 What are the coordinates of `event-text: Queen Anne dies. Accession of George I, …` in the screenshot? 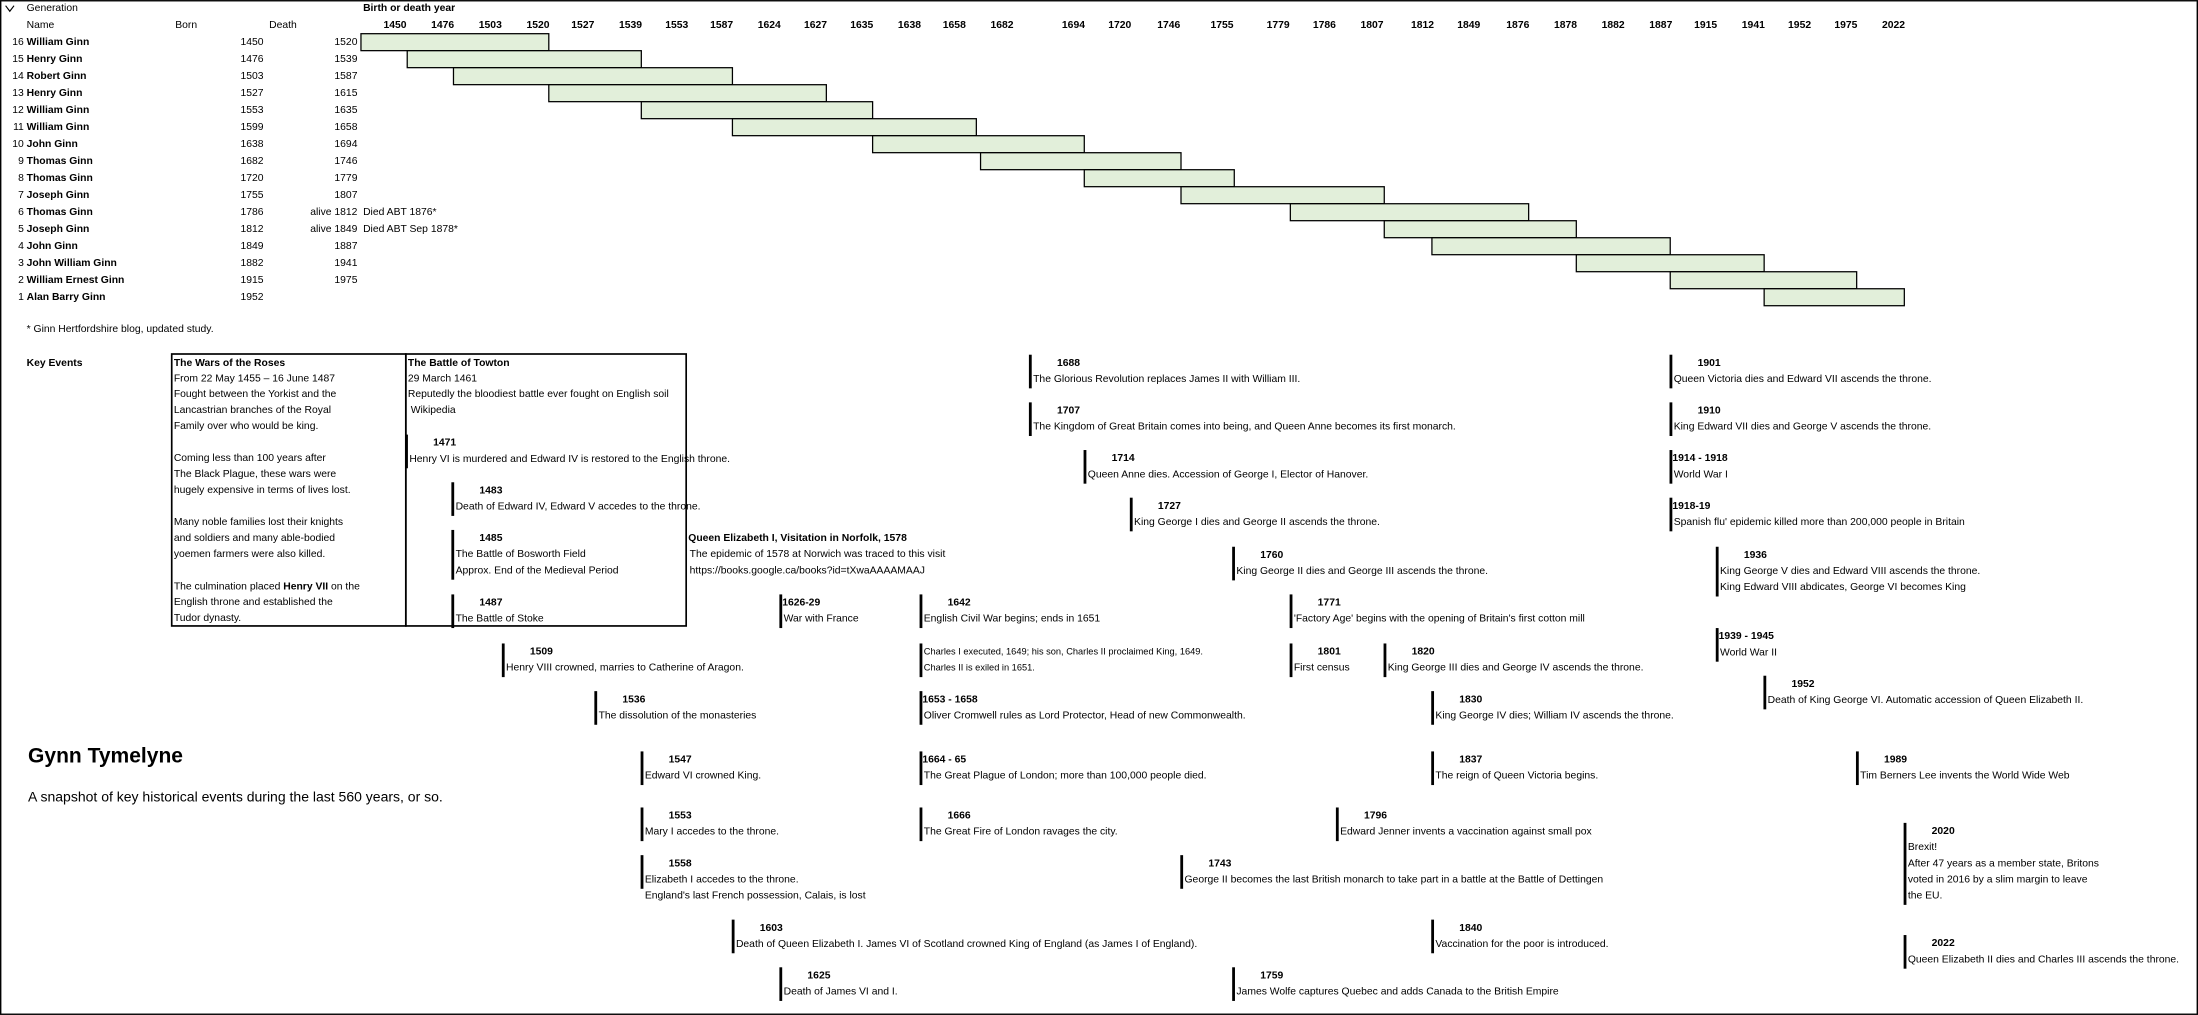 It's located at (1228, 474).